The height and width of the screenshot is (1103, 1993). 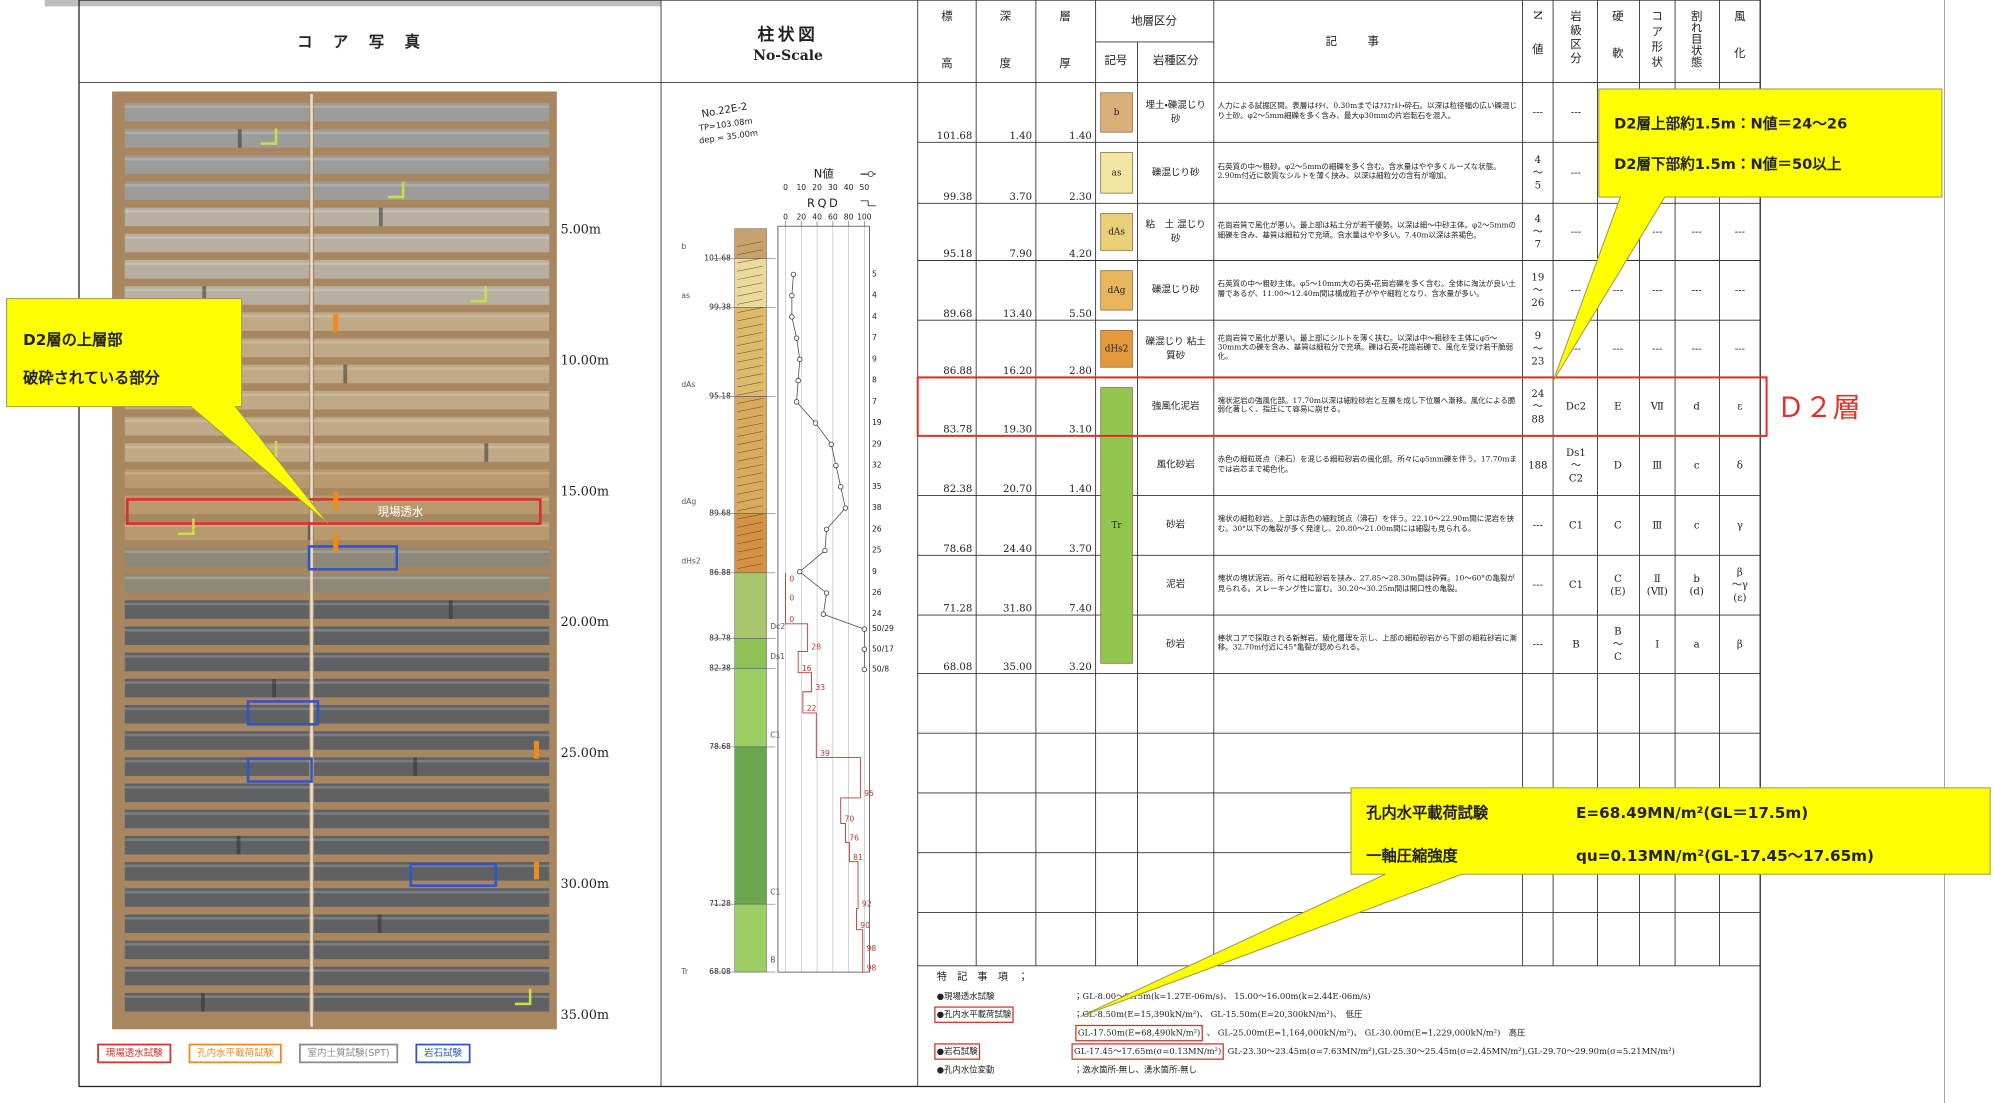 What do you see at coordinates (825, 753) in the screenshot?
I see `rqd-label: 39` at bounding box center [825, 753].